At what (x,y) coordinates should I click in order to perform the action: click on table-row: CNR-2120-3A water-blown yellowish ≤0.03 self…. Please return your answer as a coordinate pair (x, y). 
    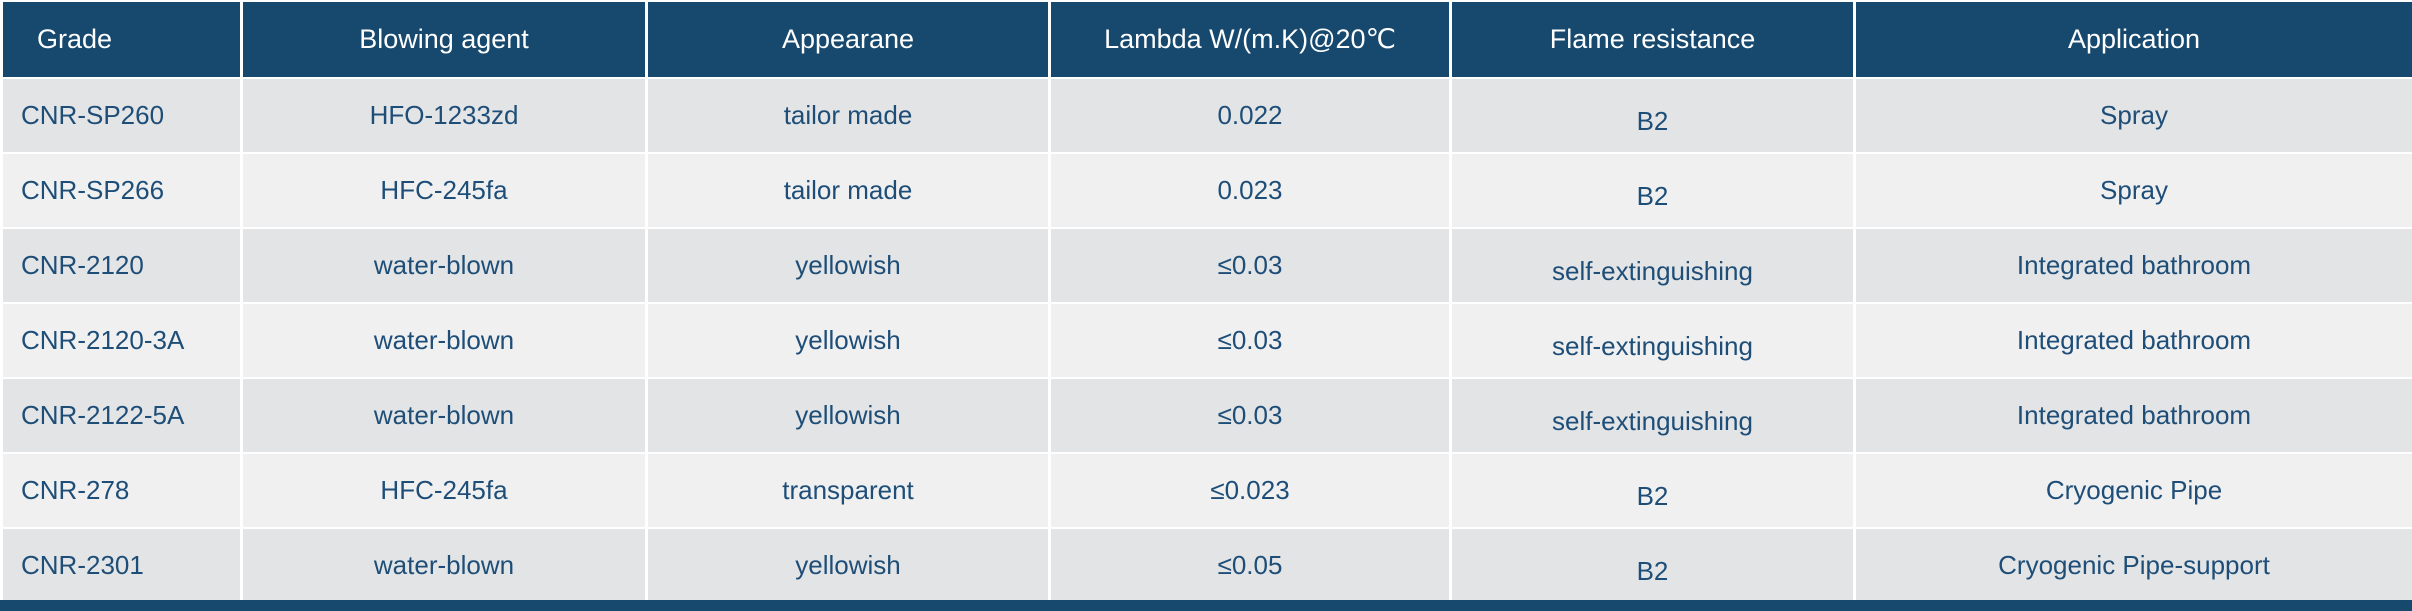
    Looking at the image, I should click on (1207, 340).